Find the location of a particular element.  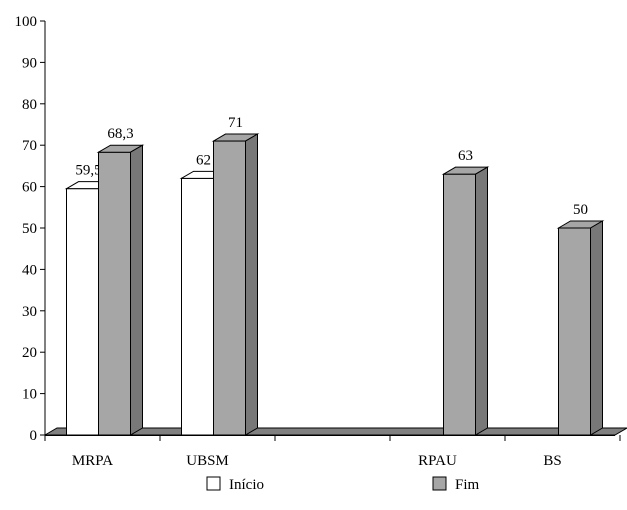

y-tick-label: 0 is located at coordinates (34, 436).